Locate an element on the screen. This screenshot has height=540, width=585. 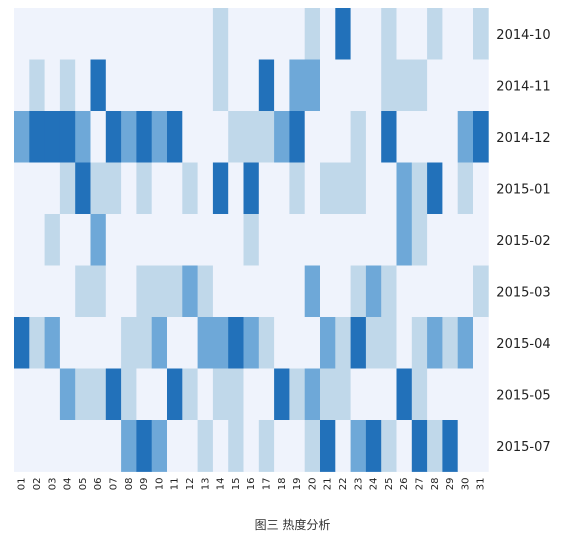
day-label: 29 is located at coordinates (450, 484).